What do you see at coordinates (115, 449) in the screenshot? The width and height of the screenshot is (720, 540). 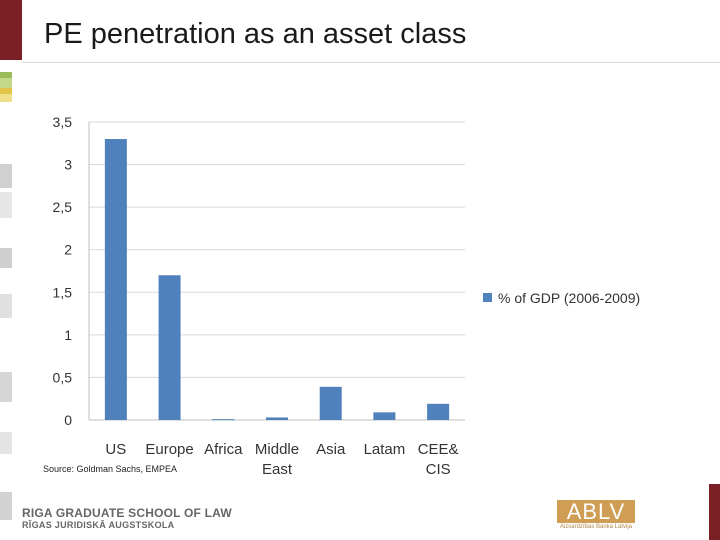 I see `x-tick-label: US` at bounding box center [115, 449].